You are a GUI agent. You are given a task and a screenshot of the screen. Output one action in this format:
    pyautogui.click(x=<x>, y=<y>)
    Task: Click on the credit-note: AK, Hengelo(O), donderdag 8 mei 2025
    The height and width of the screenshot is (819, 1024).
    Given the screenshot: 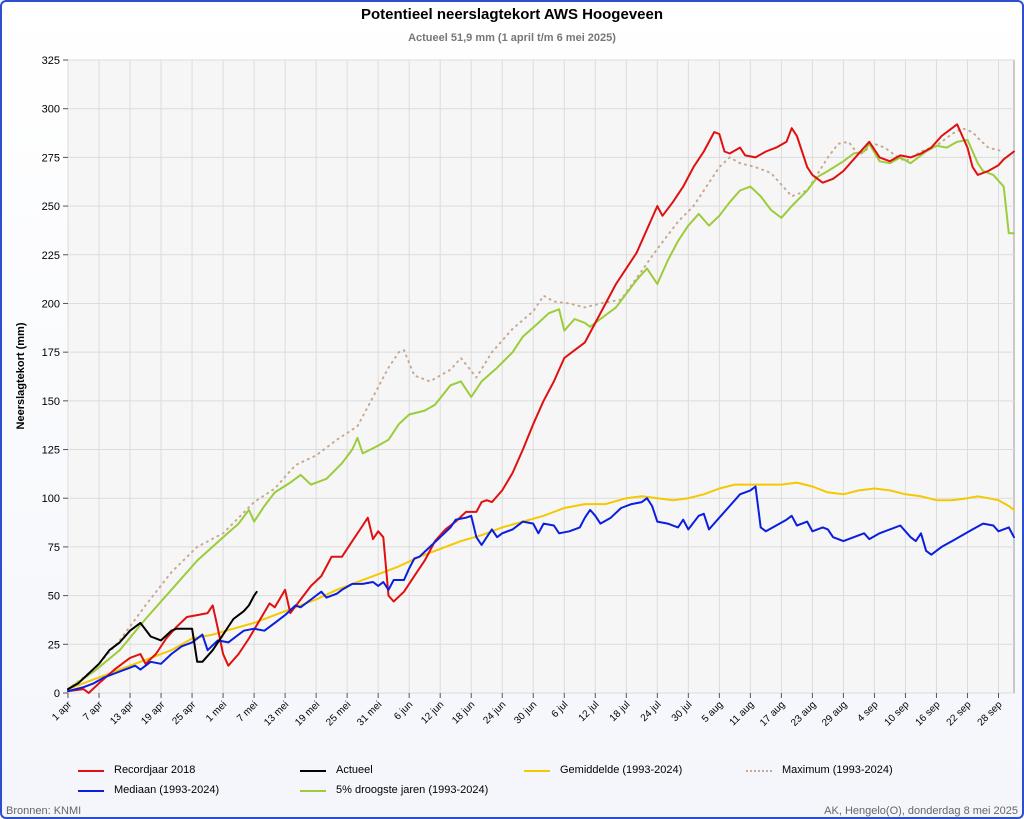 What is the action you would take?
    pyautogui.click(x=921, y=811)
    